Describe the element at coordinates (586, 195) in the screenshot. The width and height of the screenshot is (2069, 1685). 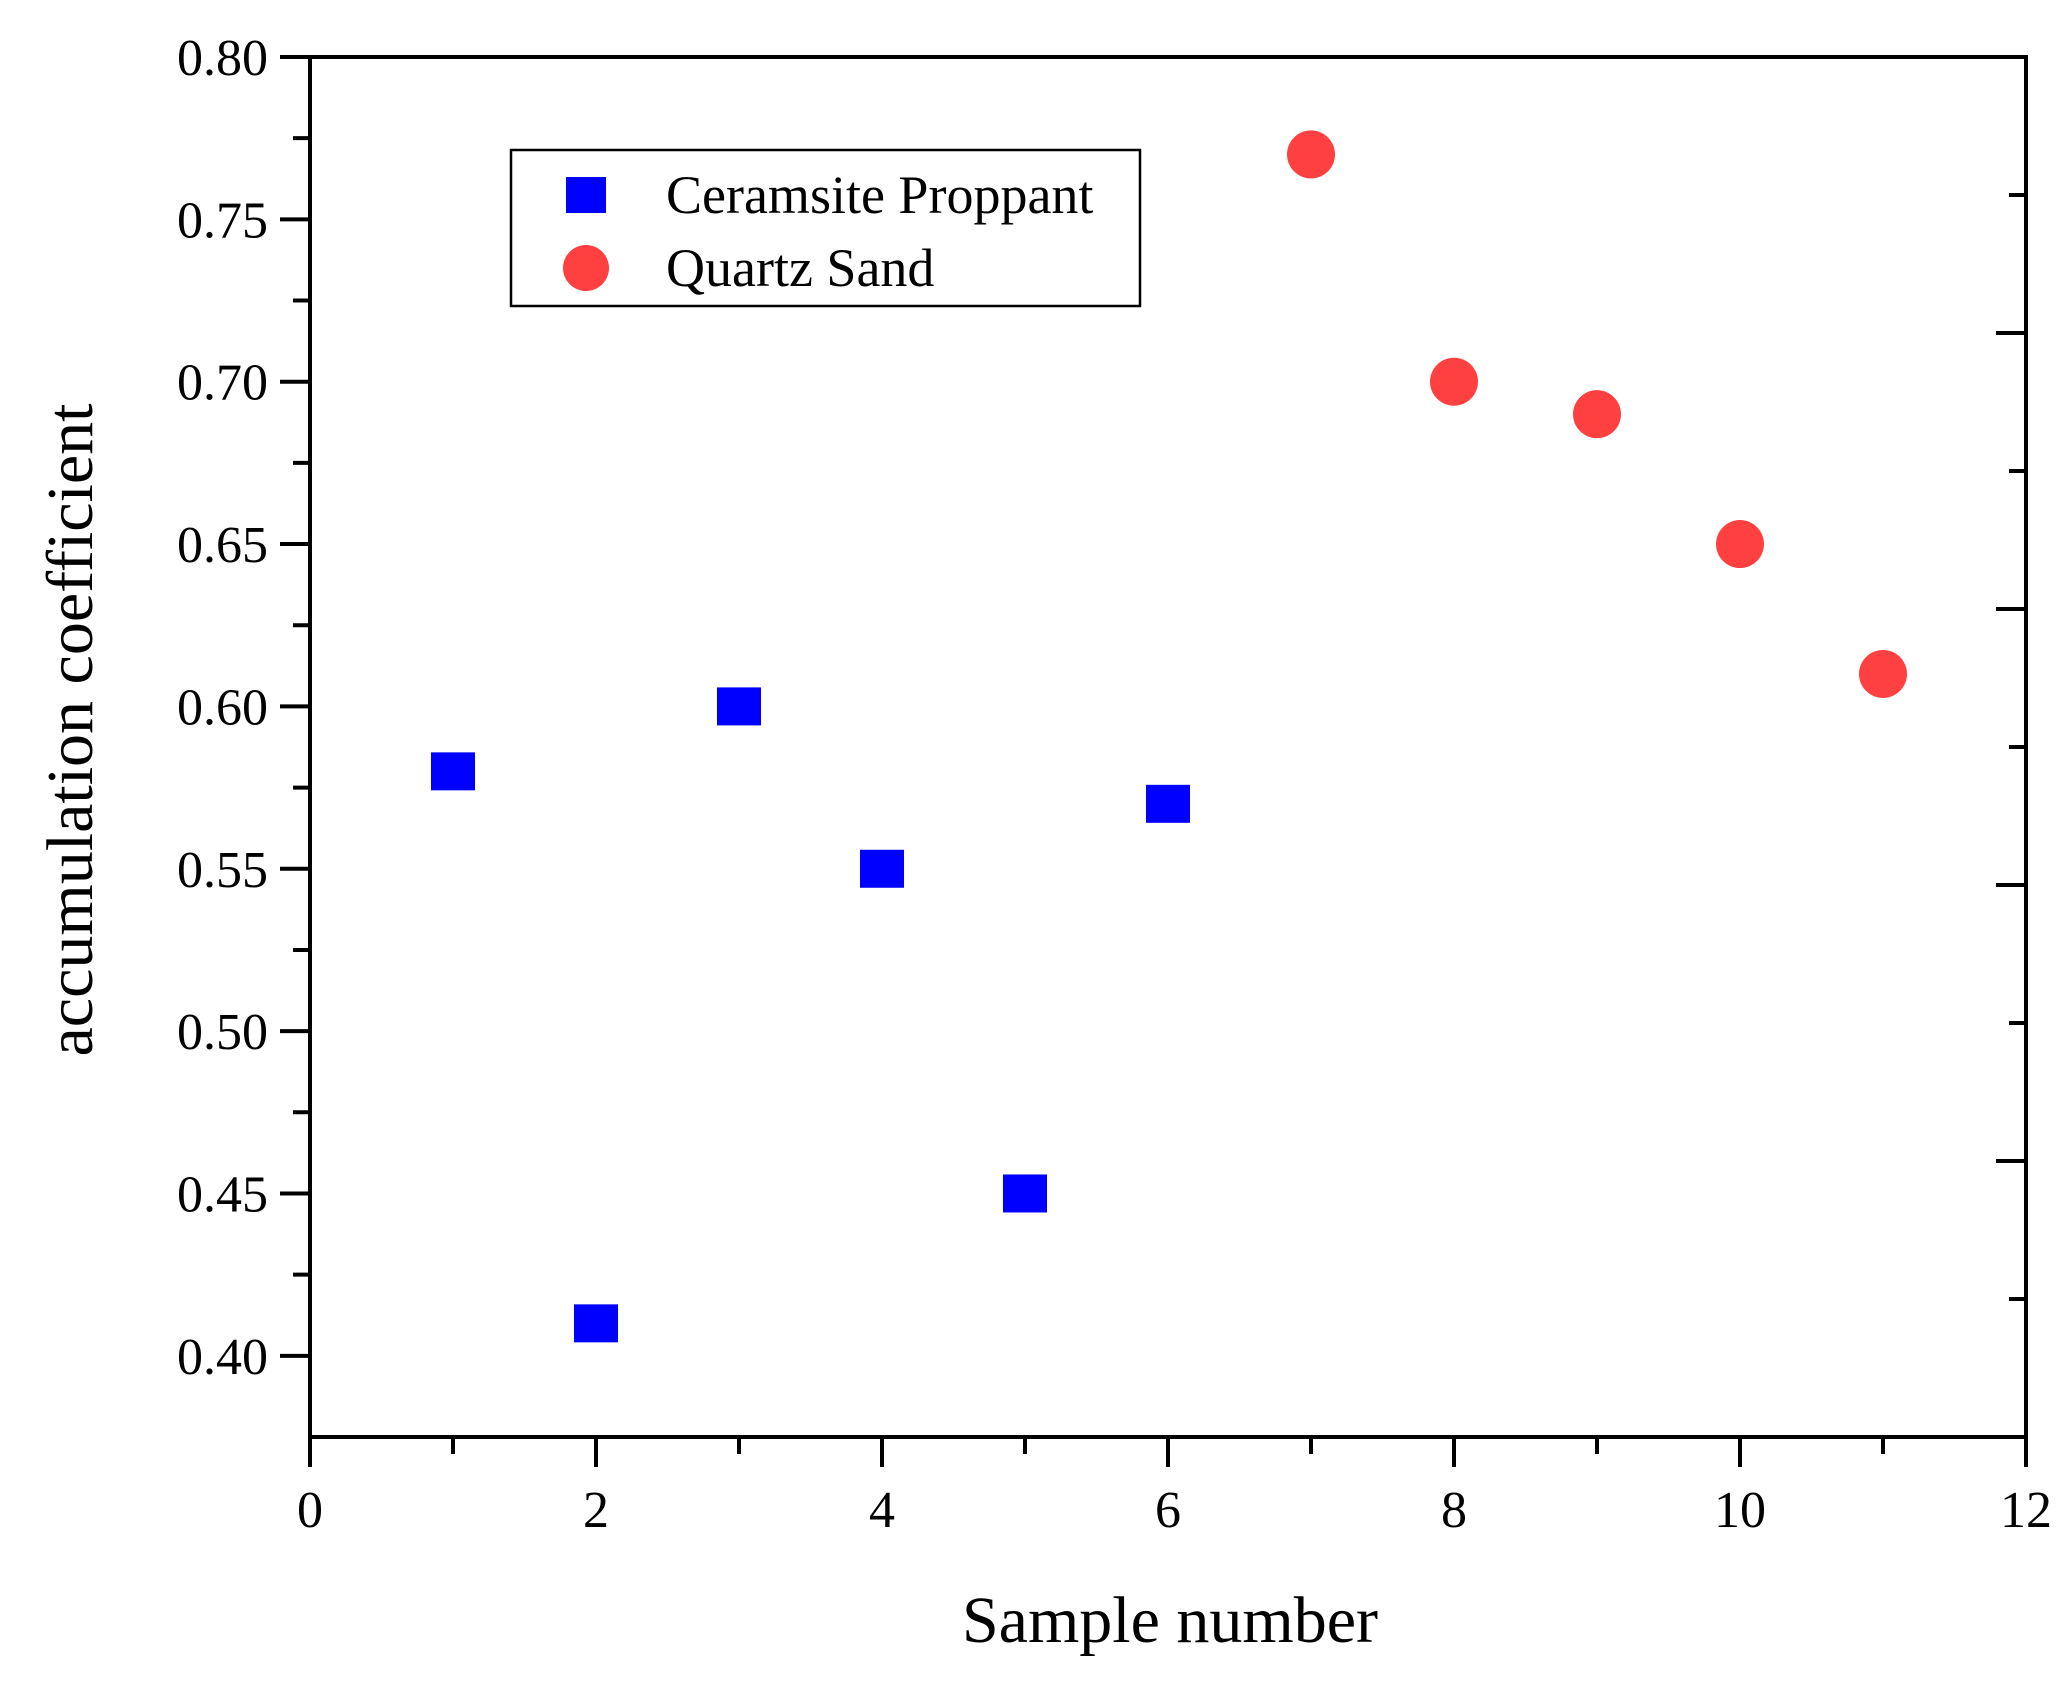
I see `legend-marker-ceramsite-proppant` at that location.